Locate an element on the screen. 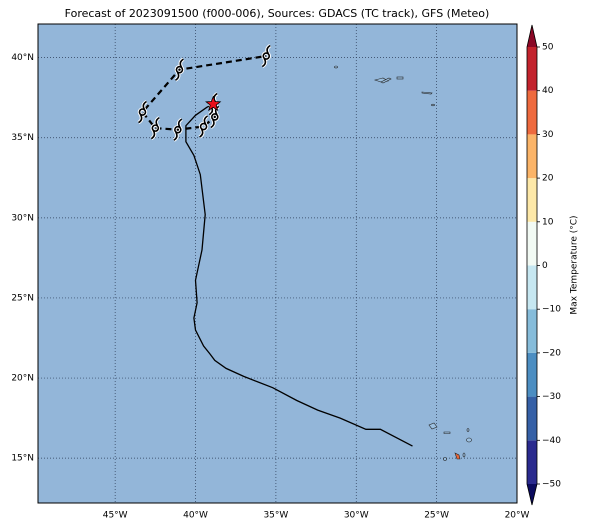 Image resolution: width=592 pixels, height=532 pixels. y-tick-label: 30°N is located at coordinates (22, 218).